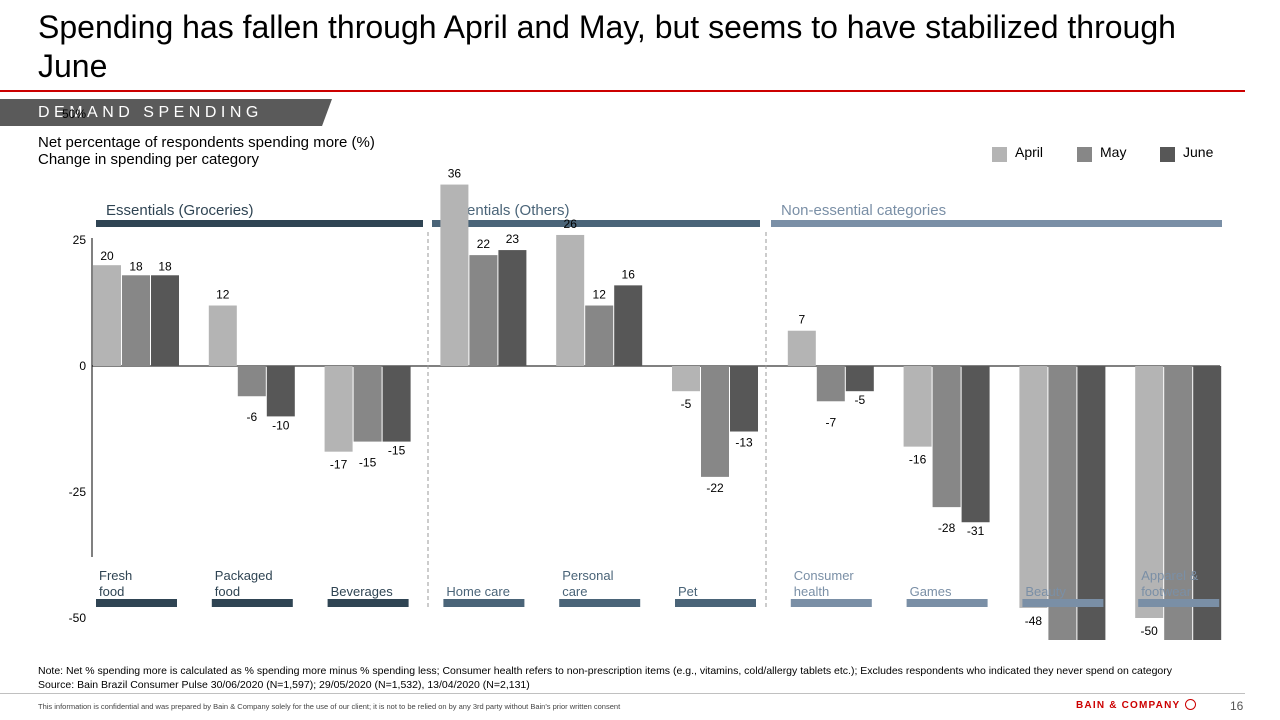 This screenshot has height=720, width=1280. What do you see at coordinates (180, 210) in the screenshot?
I see `group-header-label-essentials-groceries: Essentials (Groceries)` at bounding box center [180, 210].